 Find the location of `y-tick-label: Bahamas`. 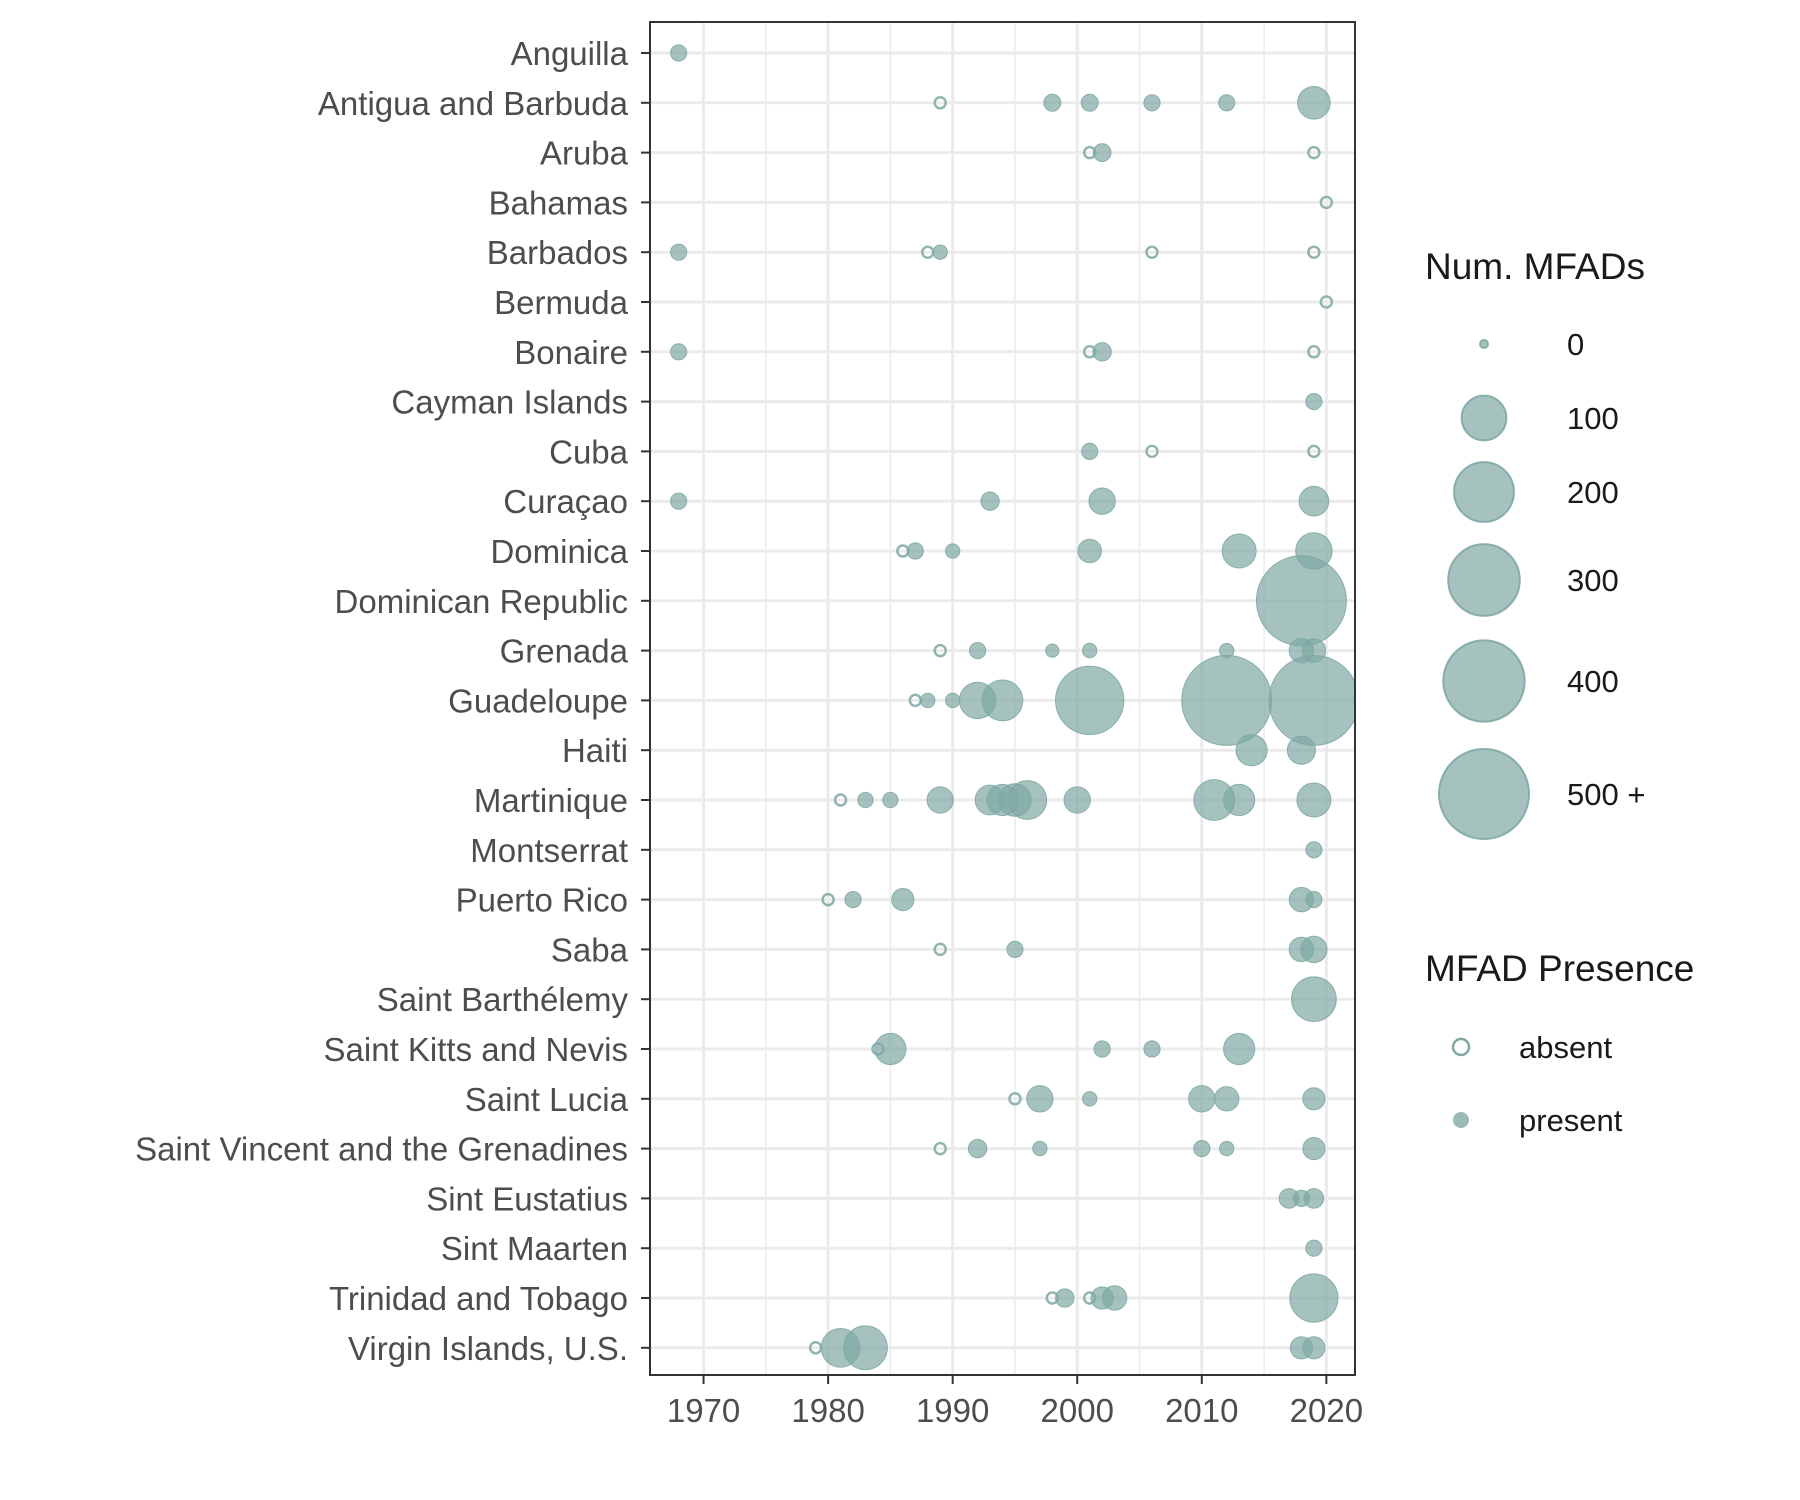

y-tick-label: Bahamas is located at coordinates (558, 202).